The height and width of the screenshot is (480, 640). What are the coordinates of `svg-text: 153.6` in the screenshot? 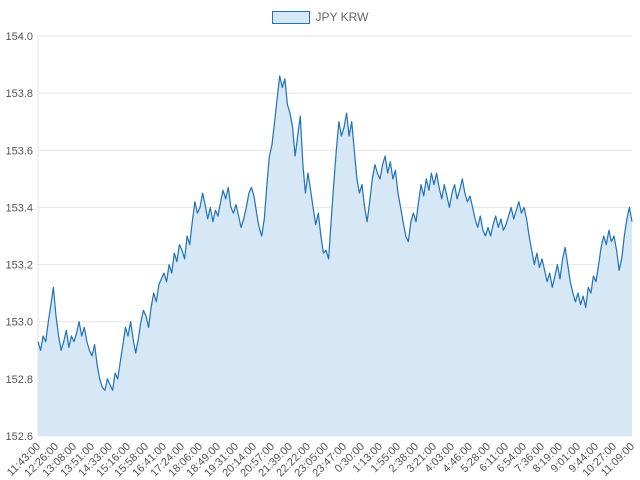 It's located at (19, 151).